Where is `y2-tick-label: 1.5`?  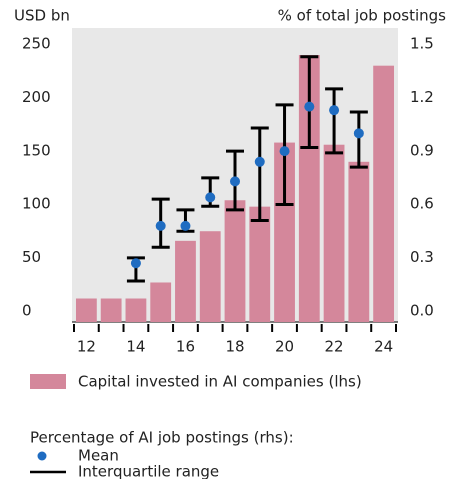
y2-tick-label: 1.5 is located at coordinates (422, 44).